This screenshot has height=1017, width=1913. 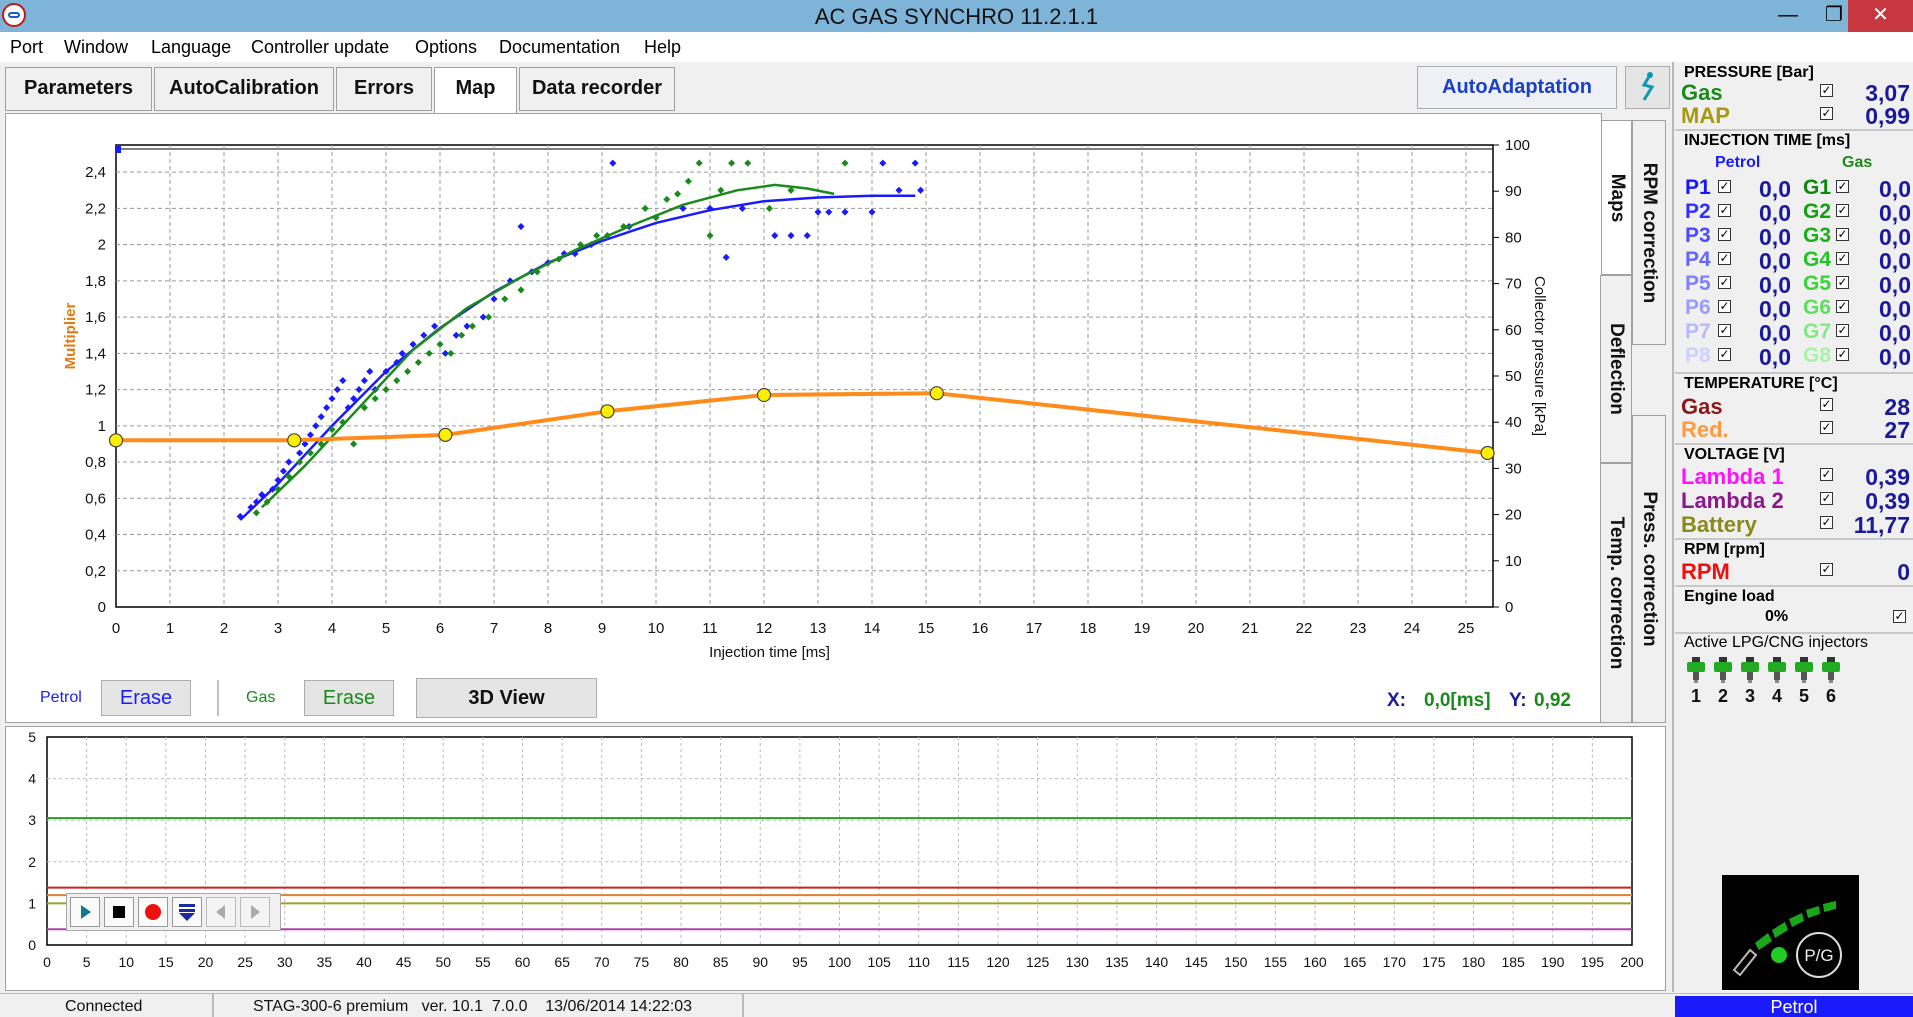 I want to click on tab-data-recorder: Data recorder, so click(x=597, y=89).